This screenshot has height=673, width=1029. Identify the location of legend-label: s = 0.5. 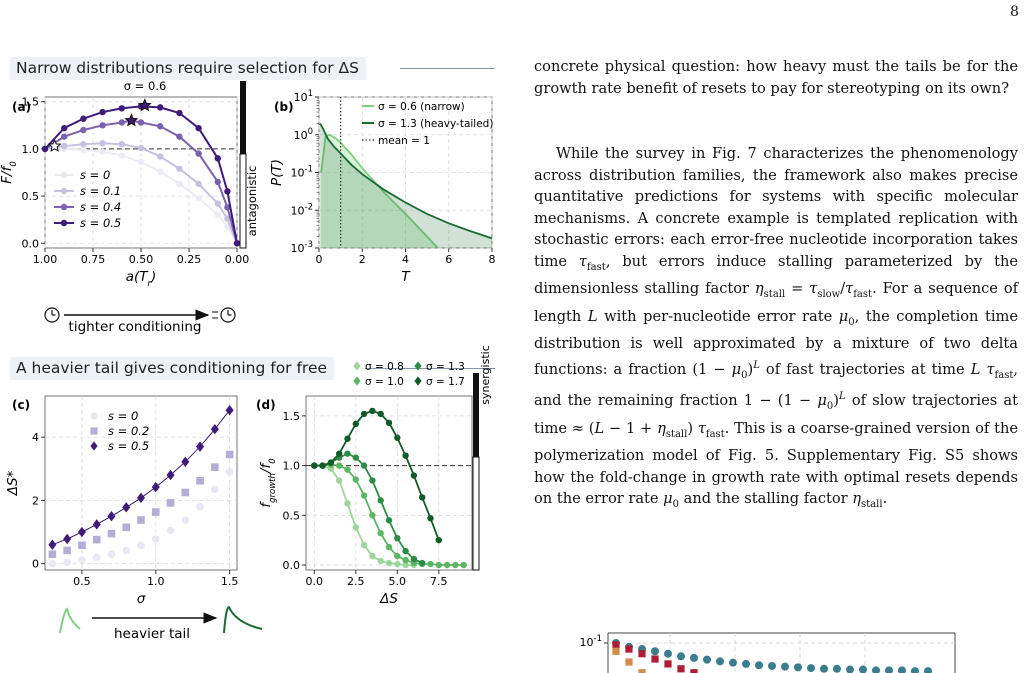
(128, 446).